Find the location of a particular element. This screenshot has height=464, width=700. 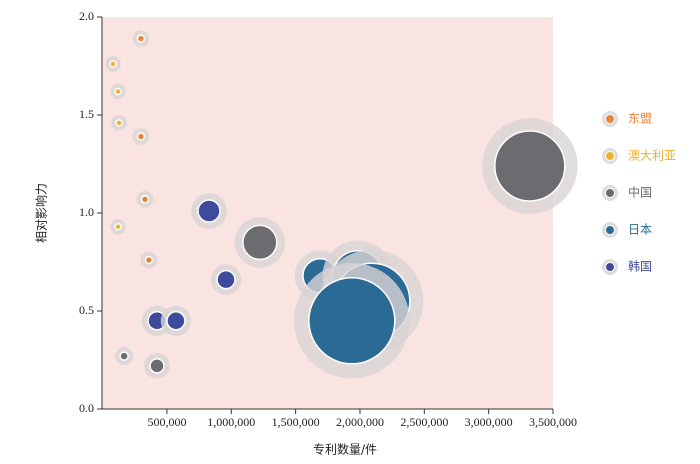

x-tick-label: 3,500,000 is located at coordinates (553, 422).